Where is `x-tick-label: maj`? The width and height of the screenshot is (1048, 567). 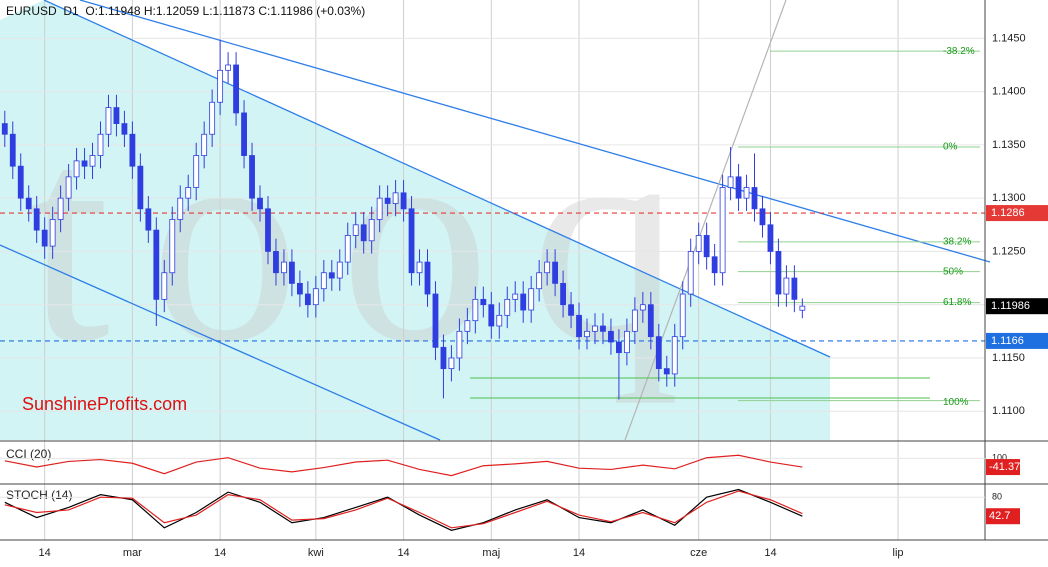 x-tick-label: maj is located at coordinates (491, 553).